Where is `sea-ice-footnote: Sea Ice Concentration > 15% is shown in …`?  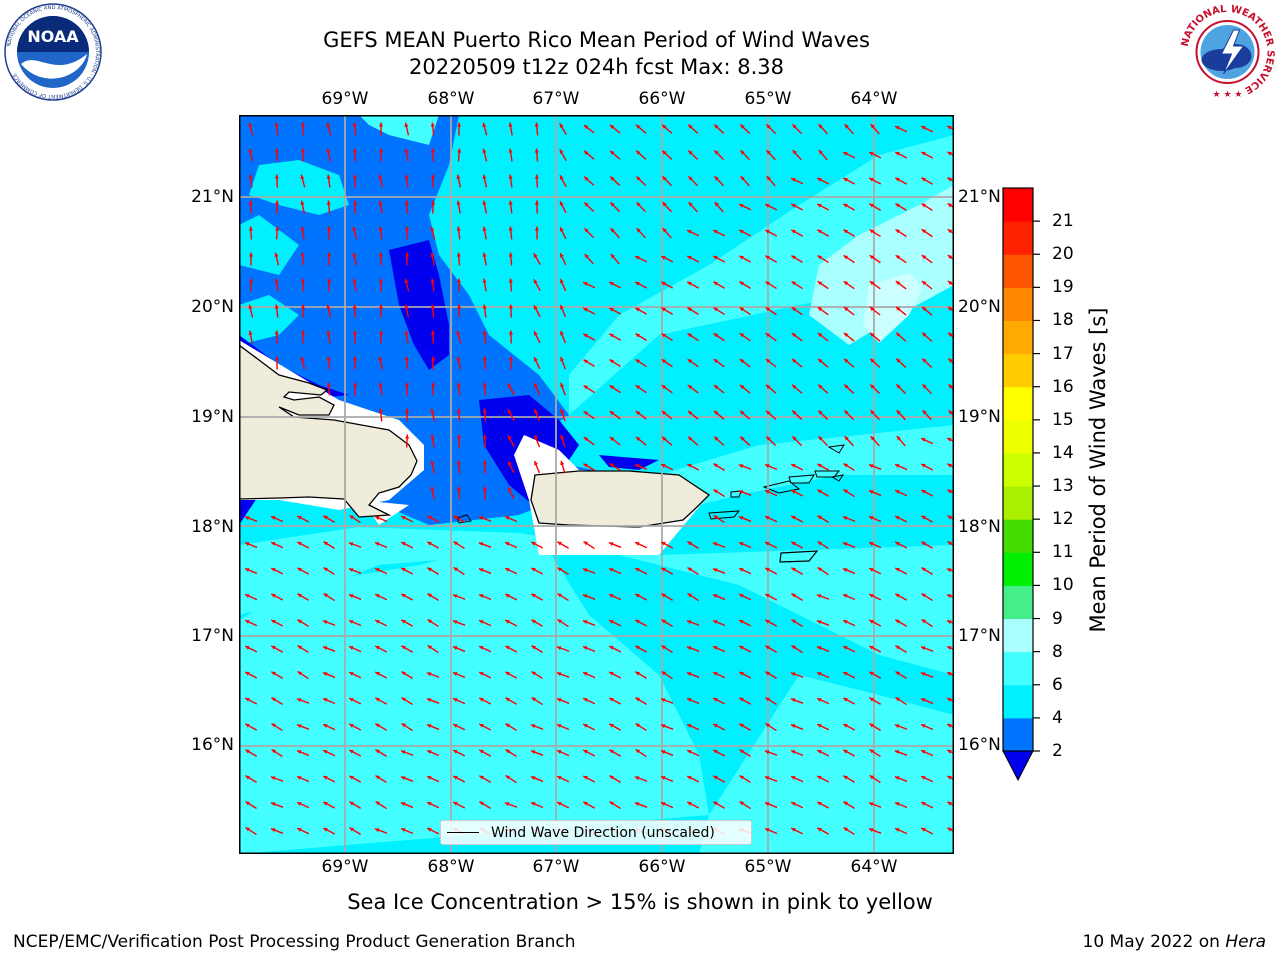
sea-ice-footnote: Sea Ice Concentration > 15% is shown in … is located at coordinates (640, 902).